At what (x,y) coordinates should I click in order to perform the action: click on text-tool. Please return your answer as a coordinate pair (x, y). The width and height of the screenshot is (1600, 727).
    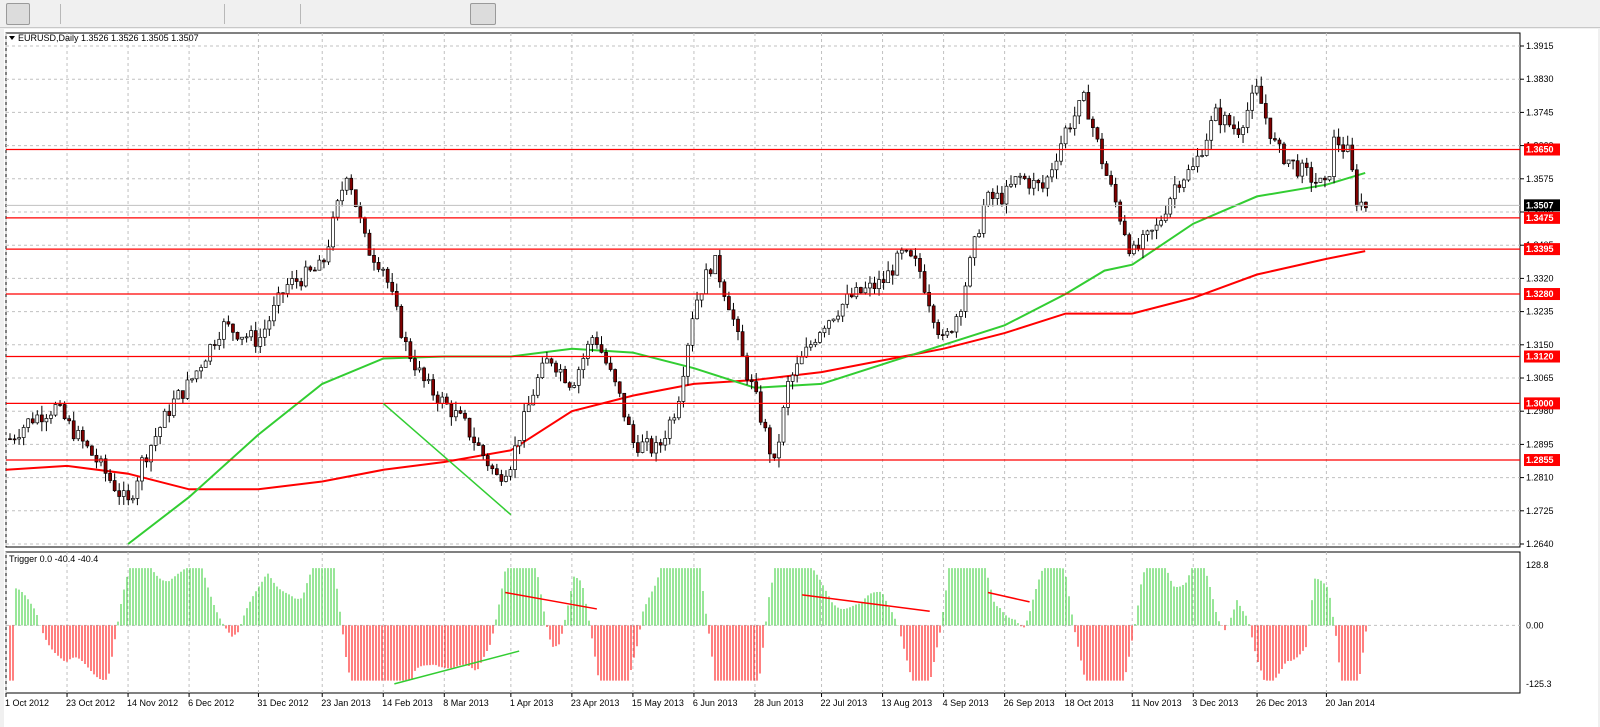
    Looking at the image, I should click on (244, 14).